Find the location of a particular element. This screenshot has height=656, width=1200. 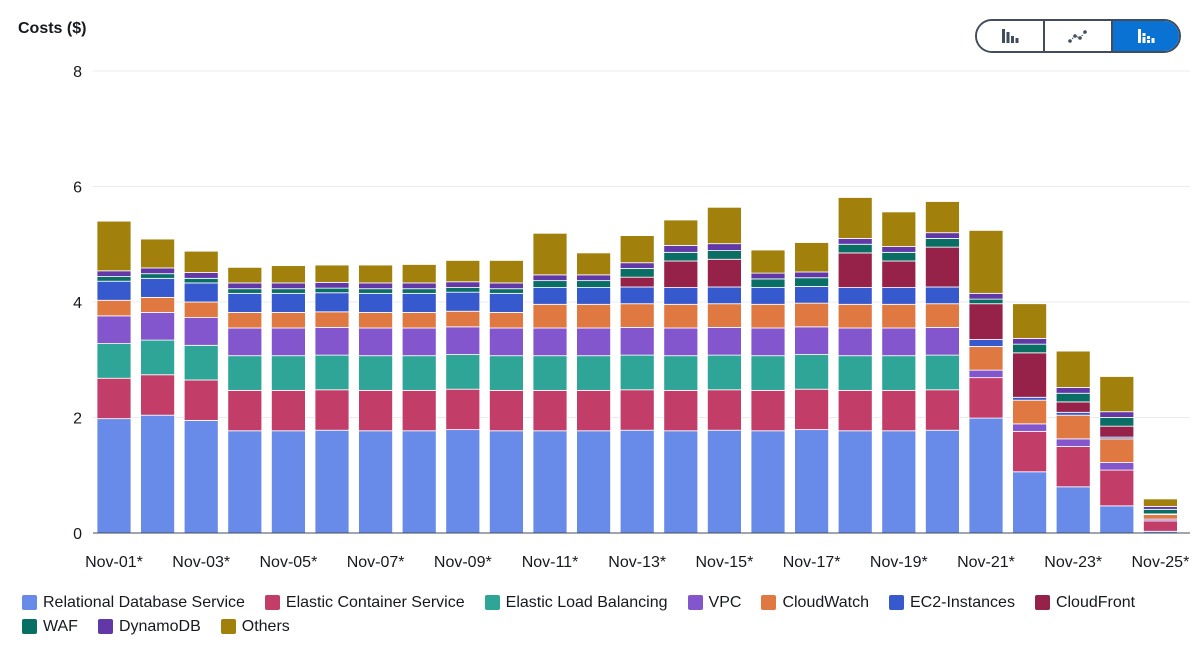

bar-segment: Nov-11* — WAF: 0.12 is located at coordinates (550, 284).